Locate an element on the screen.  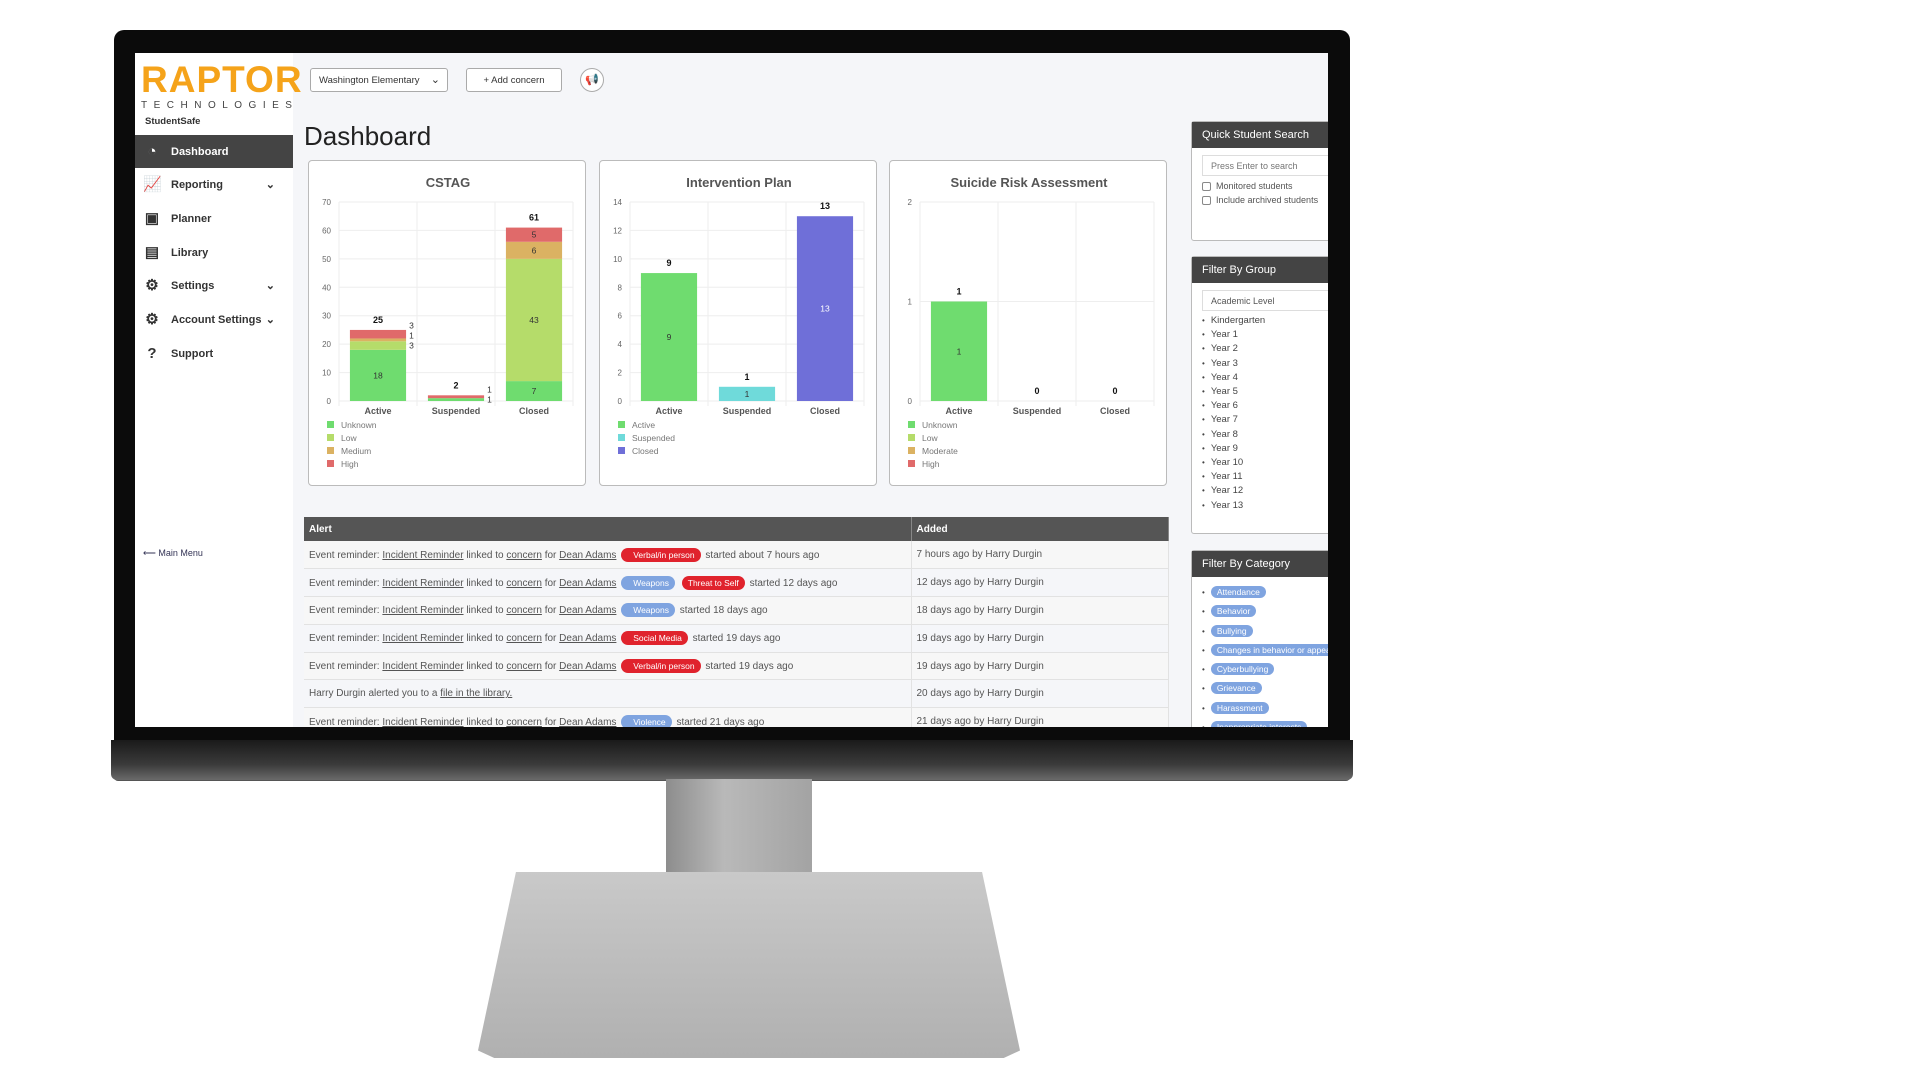
raptor-logo: RAPTOR TECHNOLOGIES is located at coordinates (222, 86).